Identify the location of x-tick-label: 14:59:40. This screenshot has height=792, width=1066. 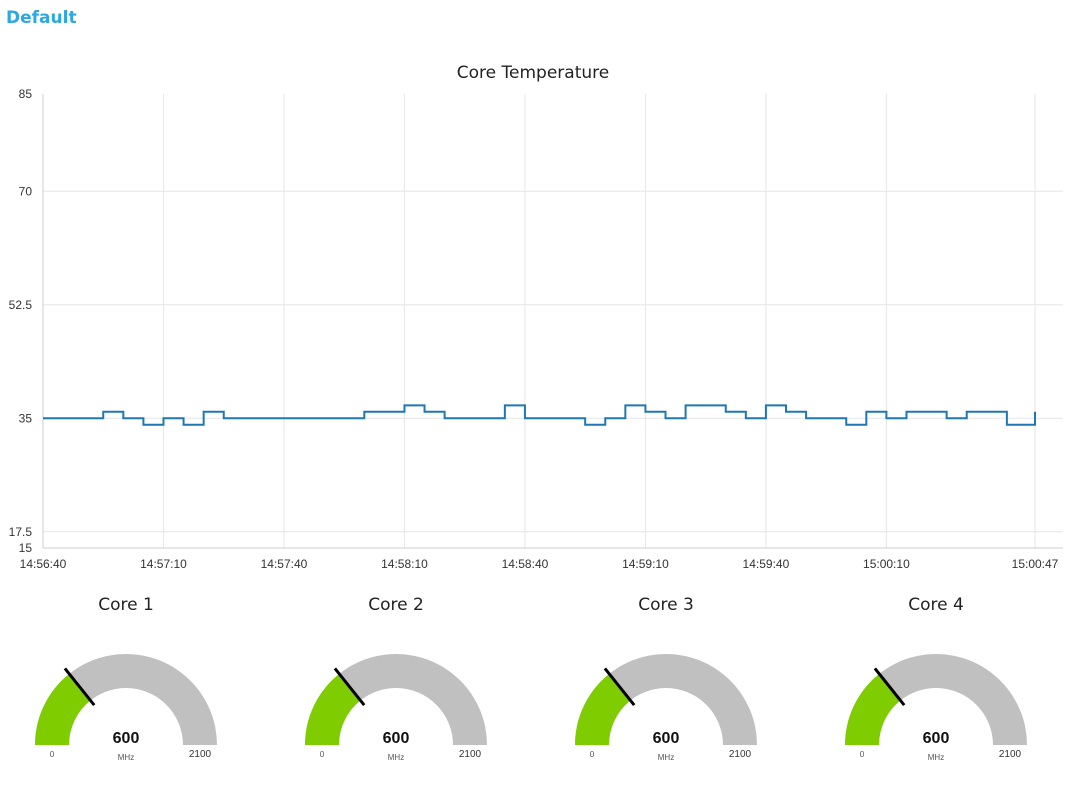
(766, 564).